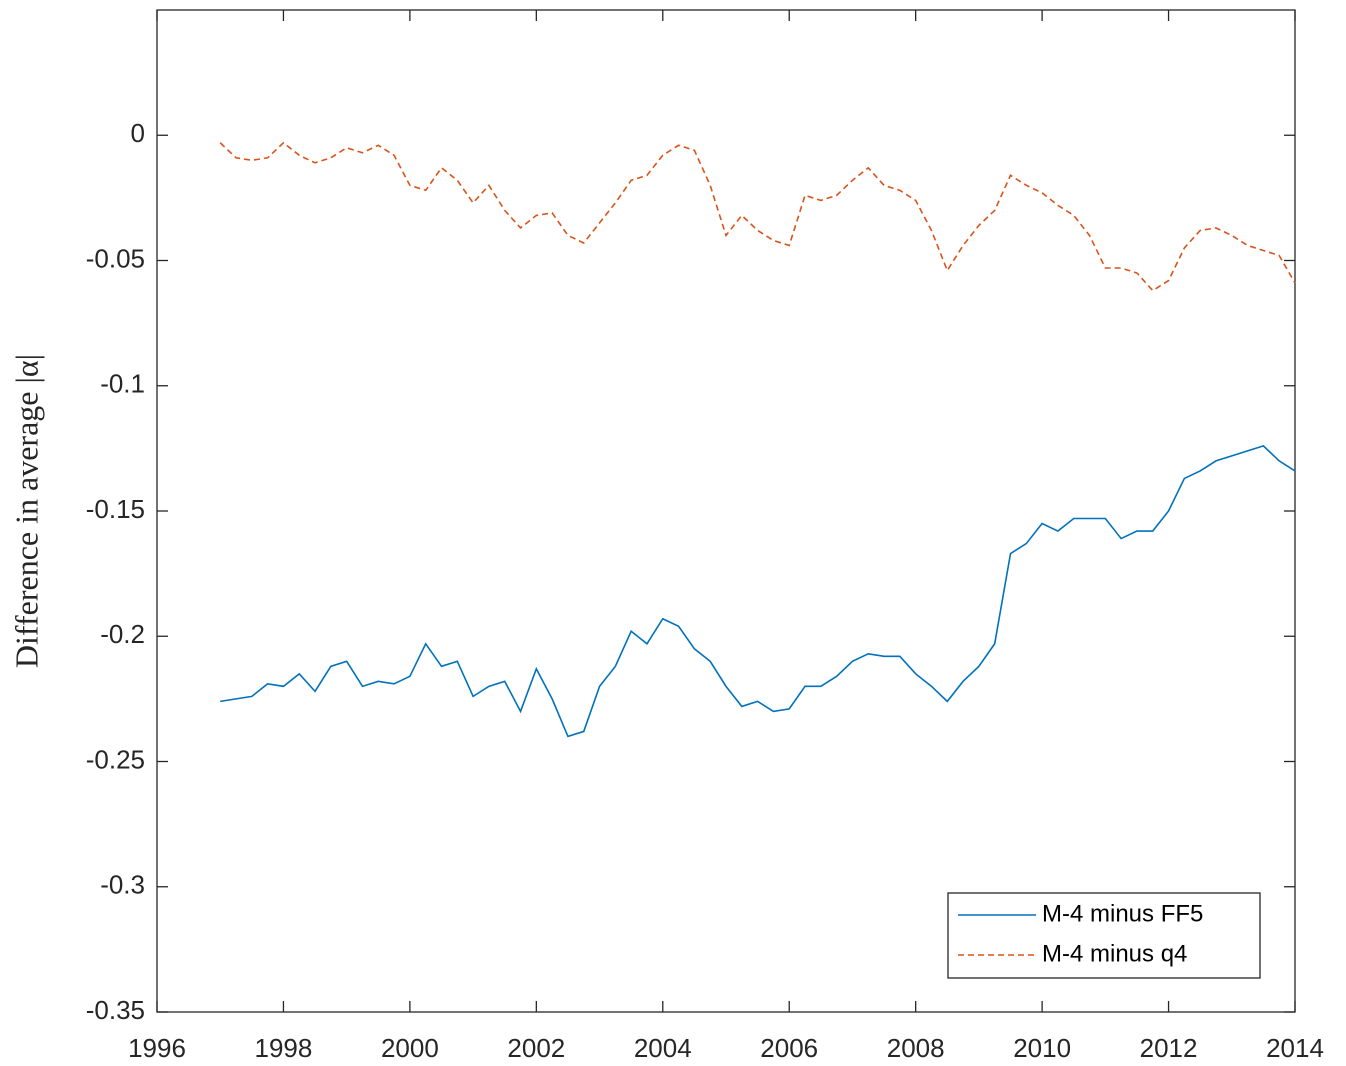 The width and height of the screenshot is (1346, 1066). What do you see at coordinates (115, 509) in the screenshot?
I see `y-tick-label: -0.15` at bounding box center [115, 509].